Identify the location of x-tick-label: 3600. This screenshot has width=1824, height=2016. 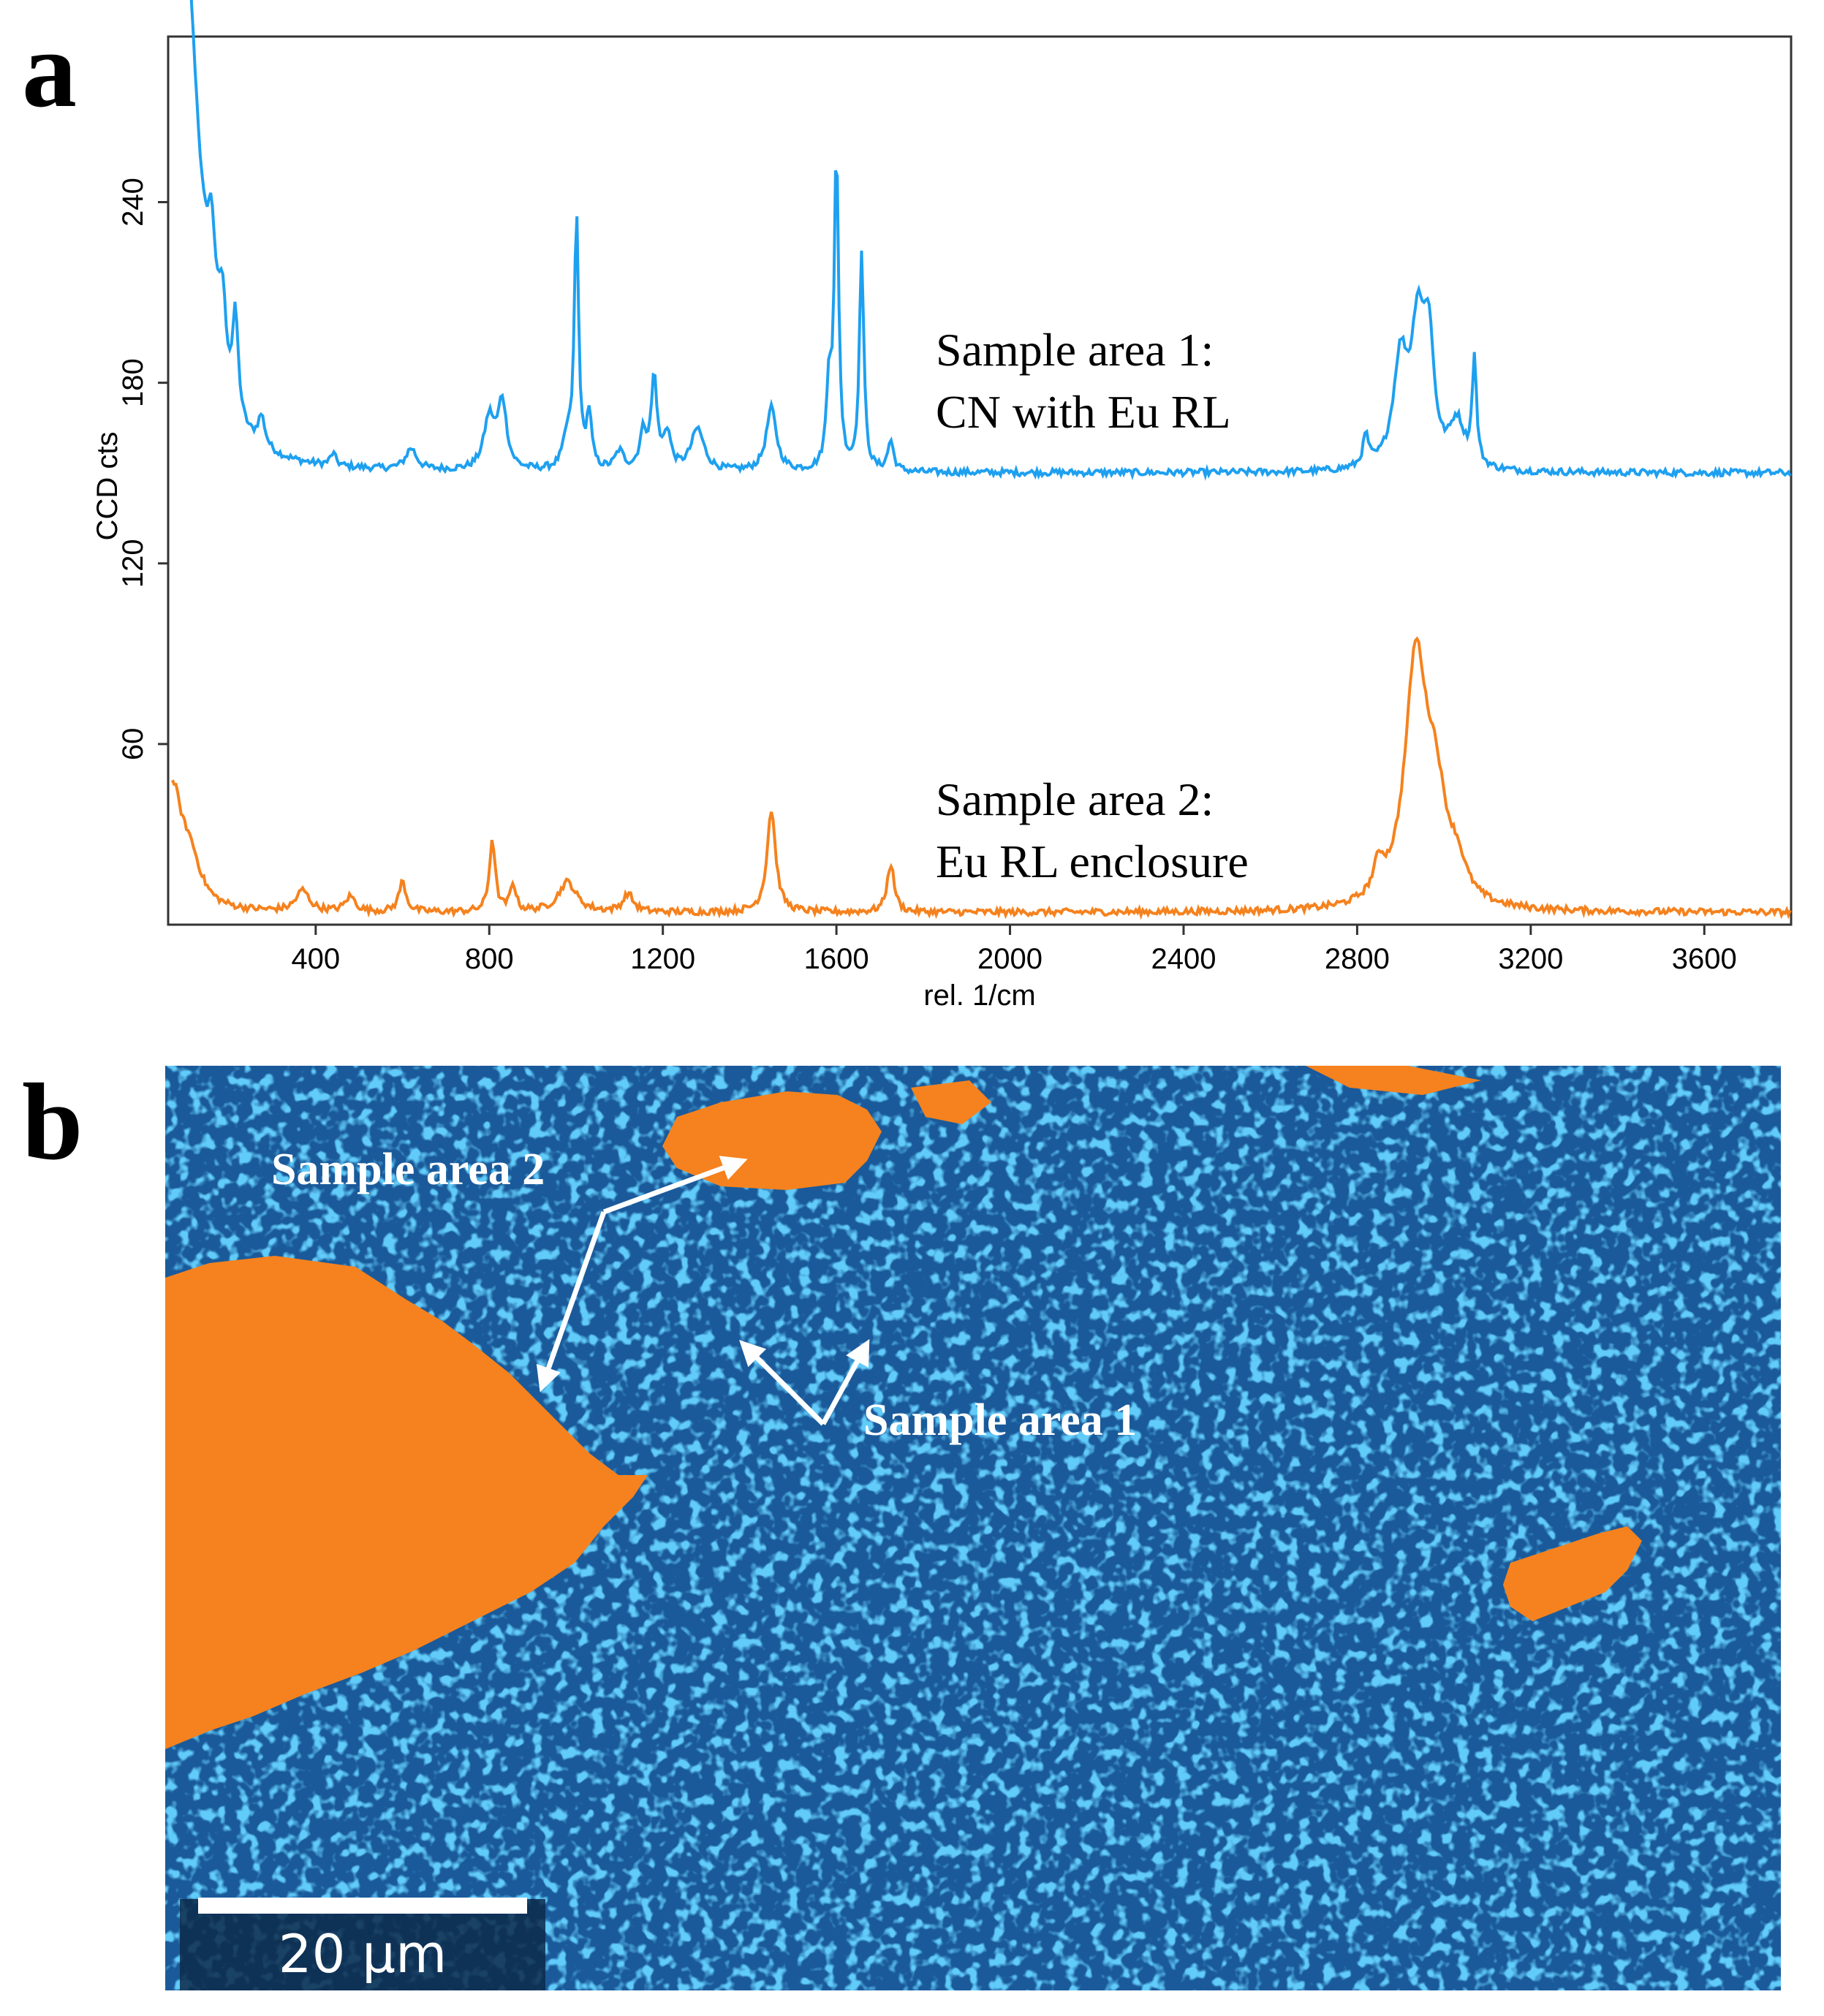
(1705, 959).